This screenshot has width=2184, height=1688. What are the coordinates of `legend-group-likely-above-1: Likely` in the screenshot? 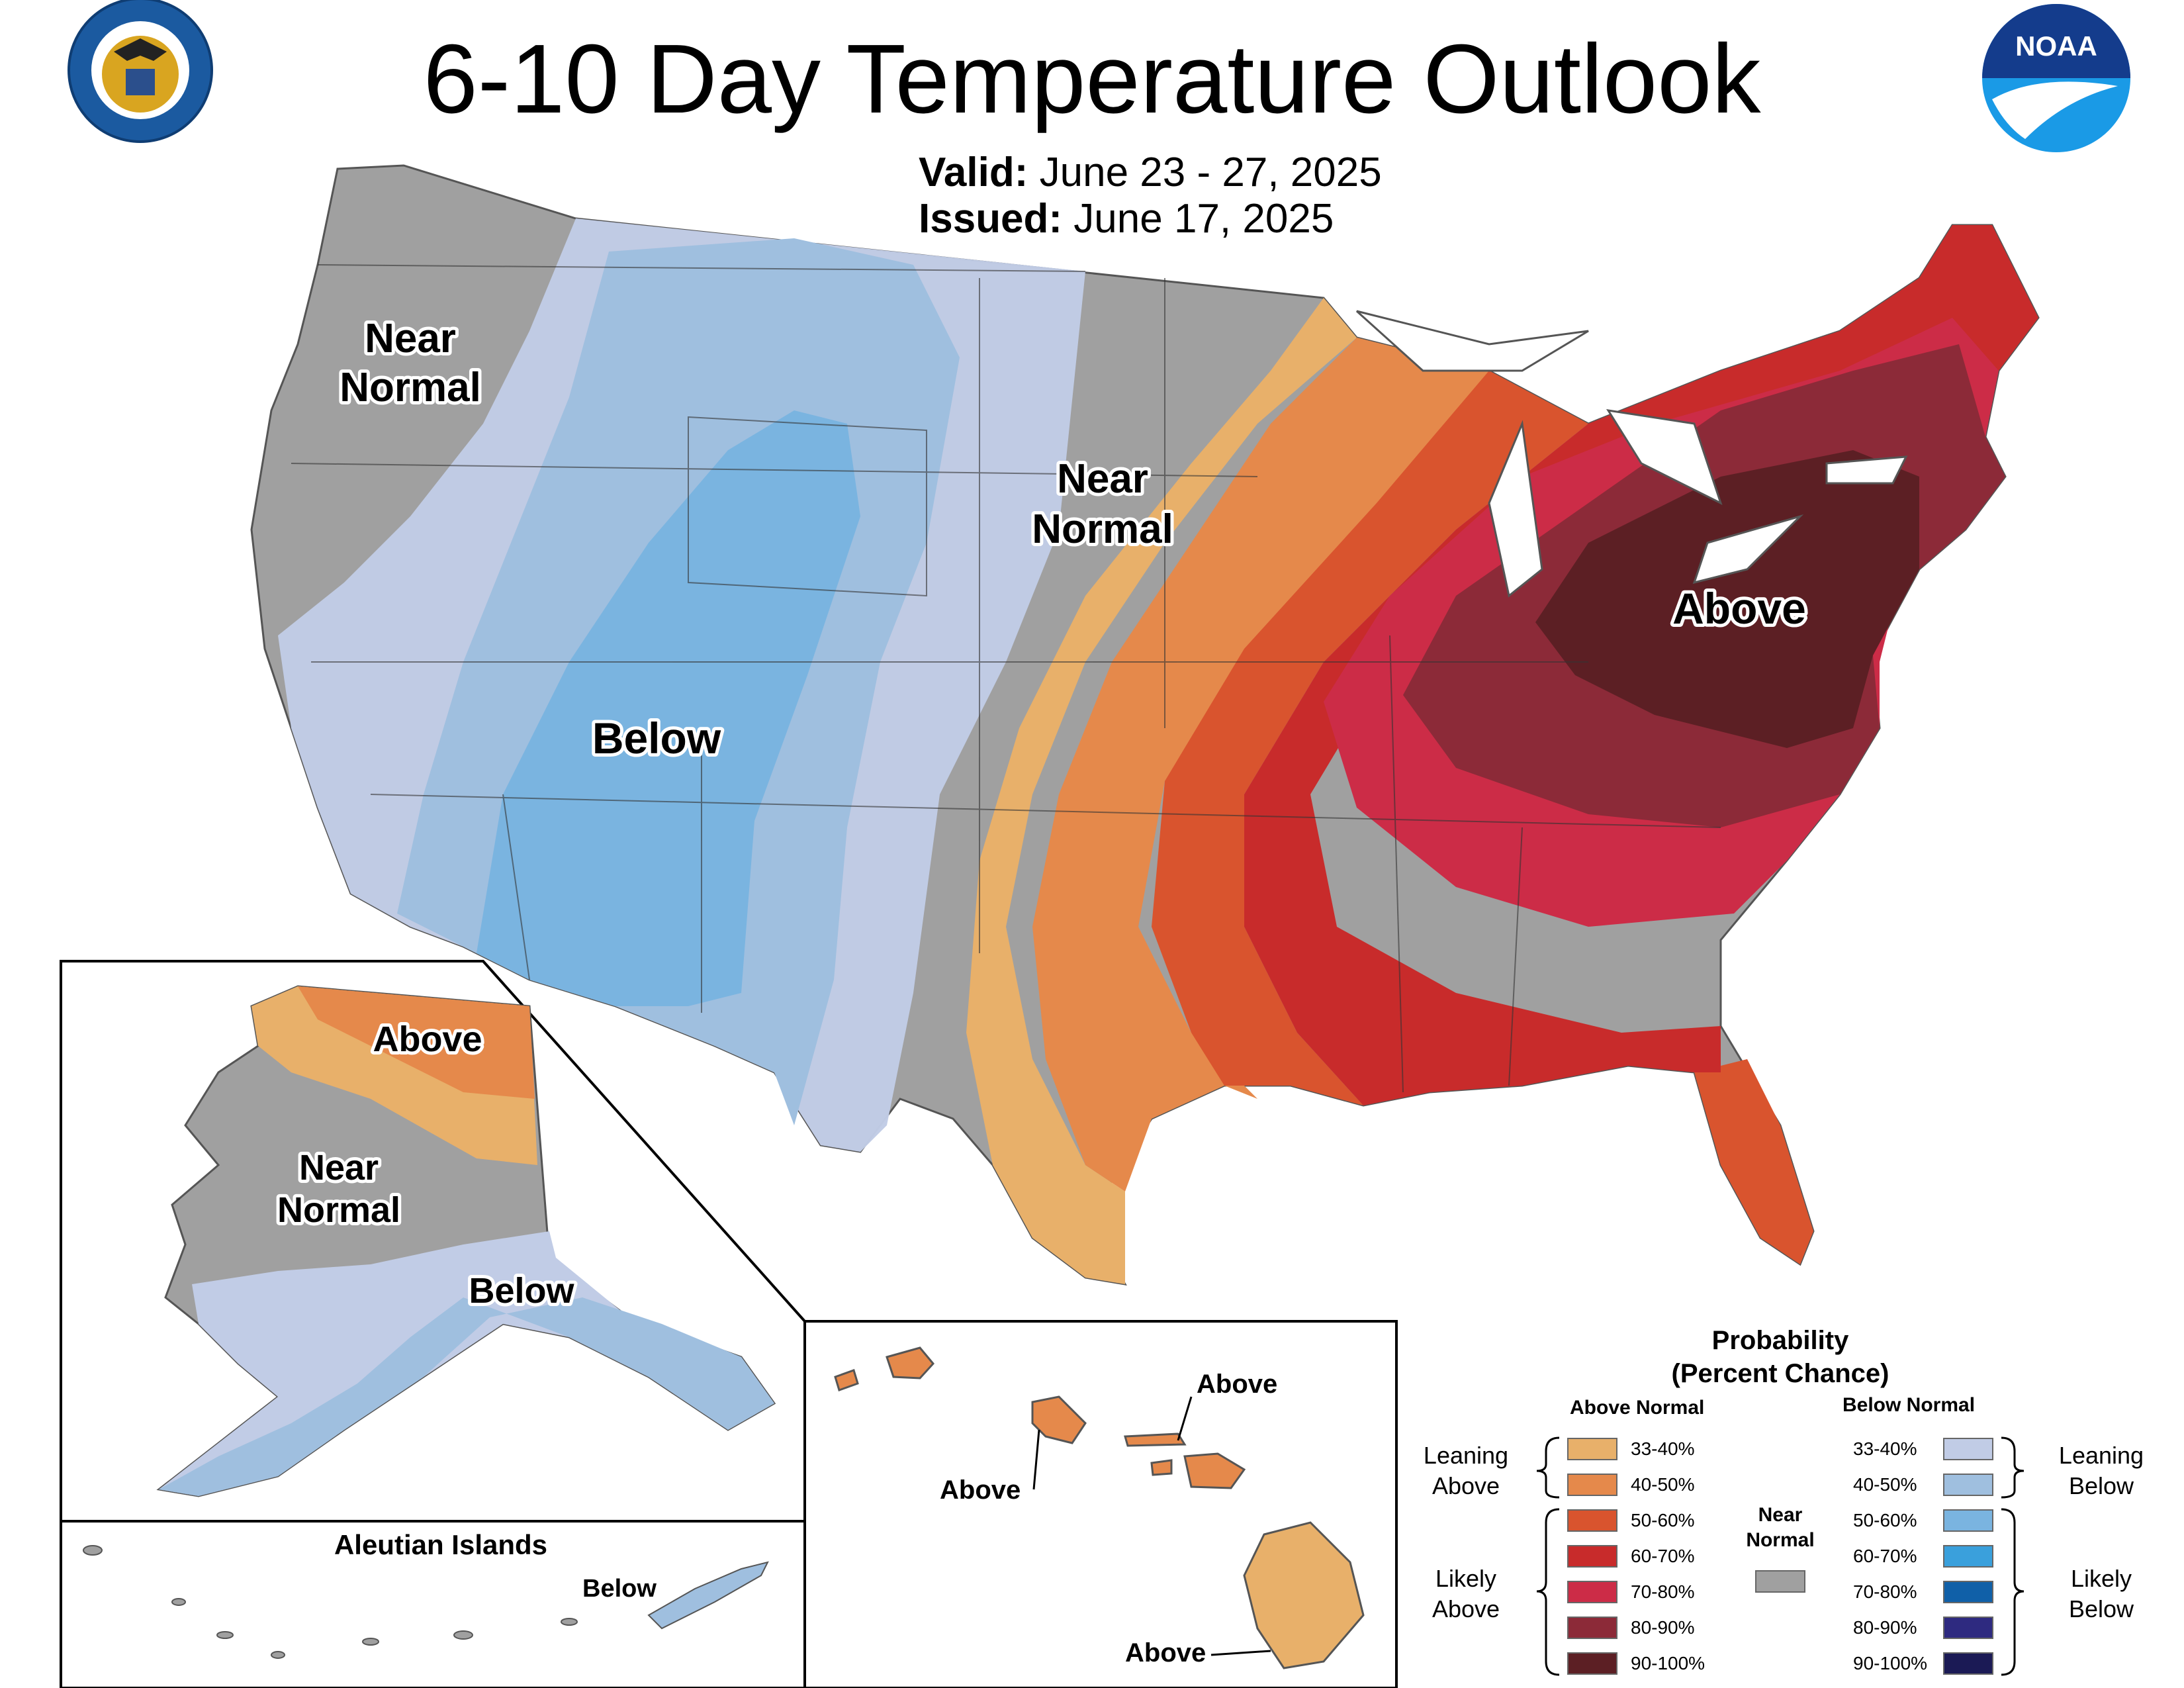 It's located at (1466, 1578).